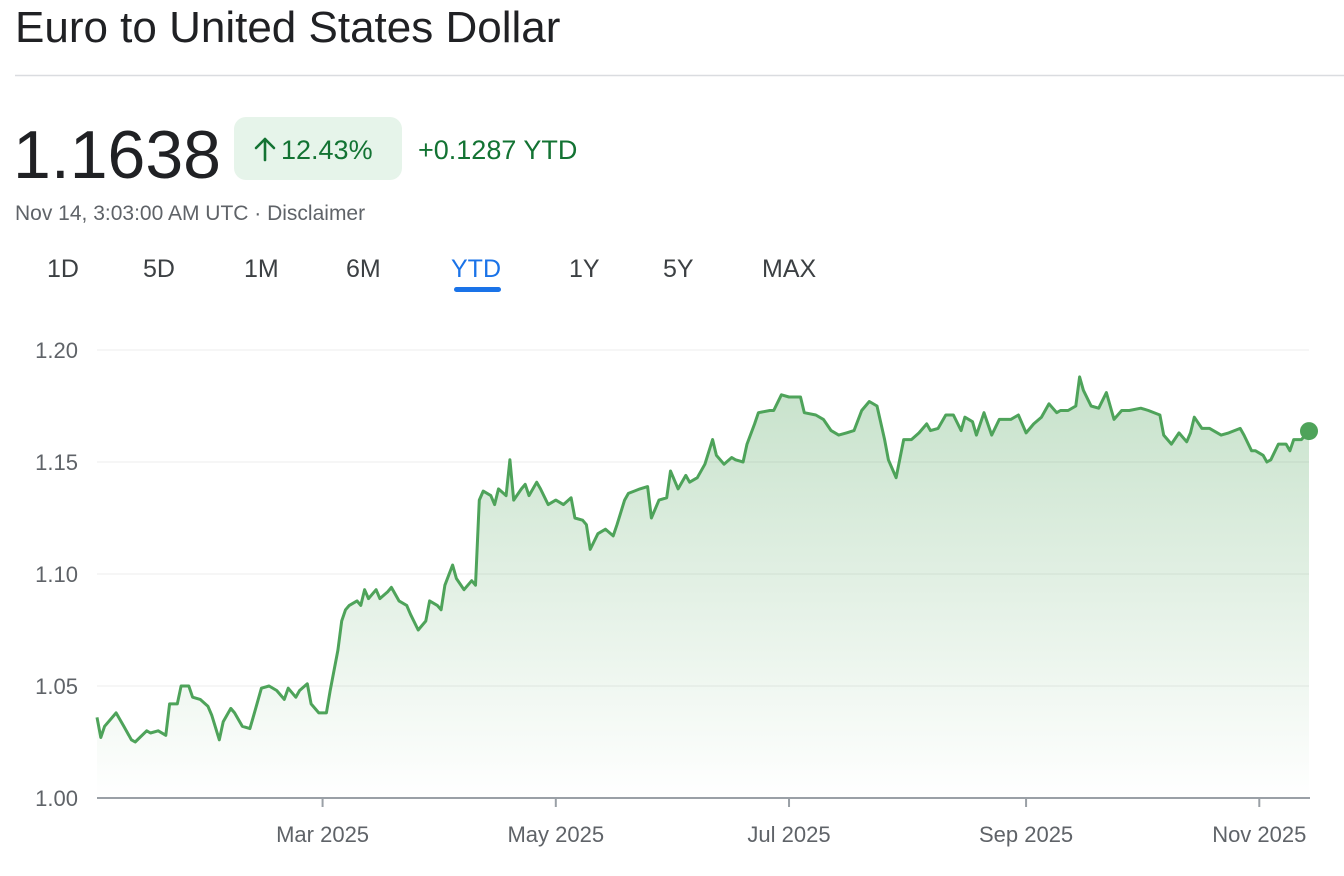  What do you see at coordinates (327, 150) in the screenshot?
I see `change-percent: 12.43%` at bounding box center [327, 150].